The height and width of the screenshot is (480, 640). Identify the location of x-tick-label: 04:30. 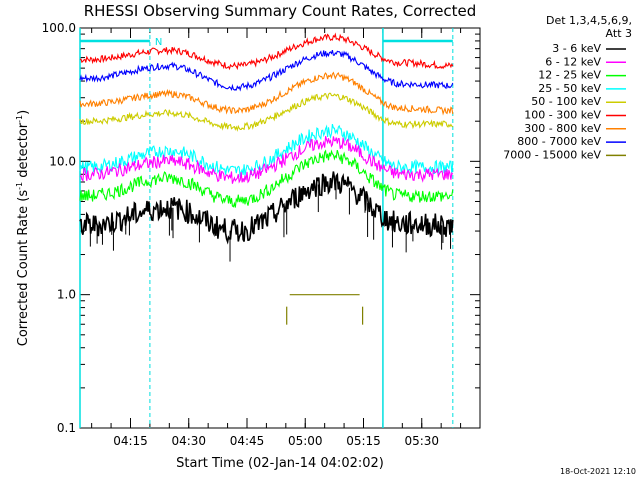
(188, 441).